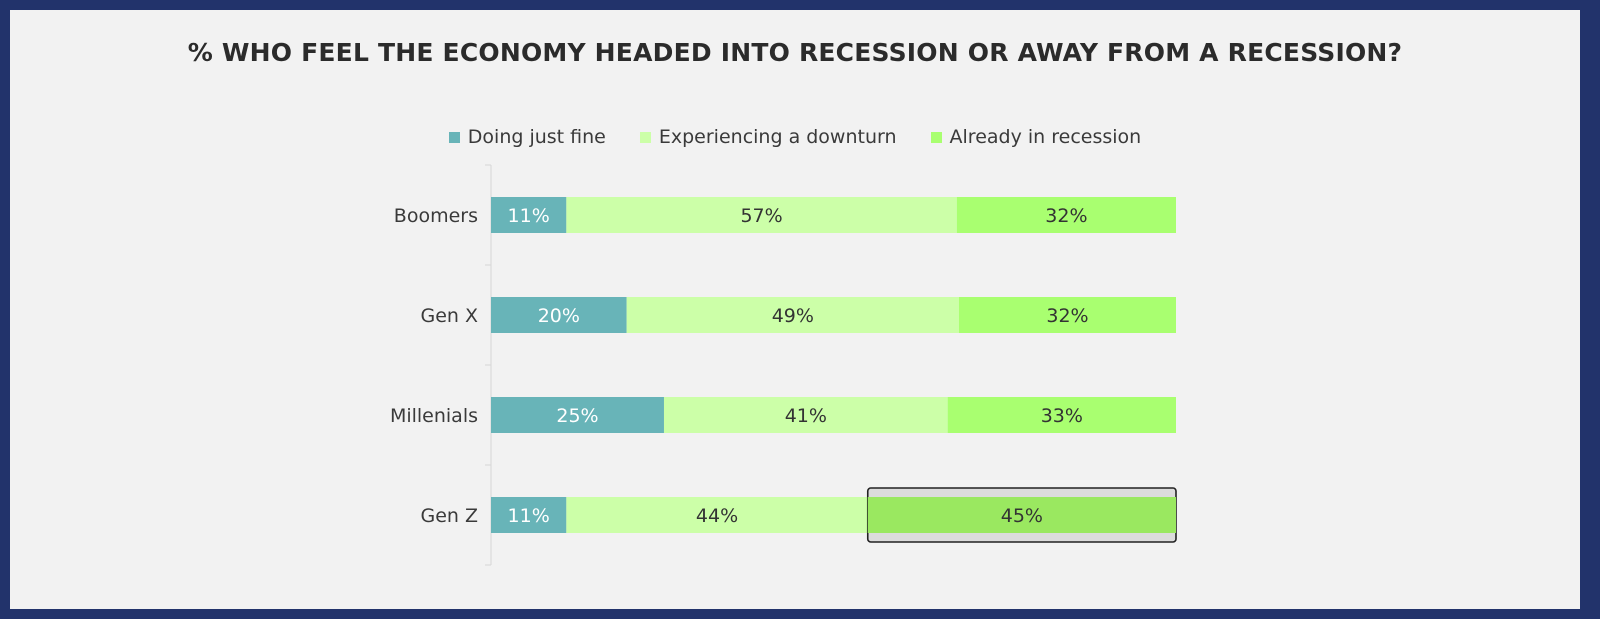 The width and height of the screenshot is (1600, 619). I want to click on data-label: 44%, so click(717, 516).